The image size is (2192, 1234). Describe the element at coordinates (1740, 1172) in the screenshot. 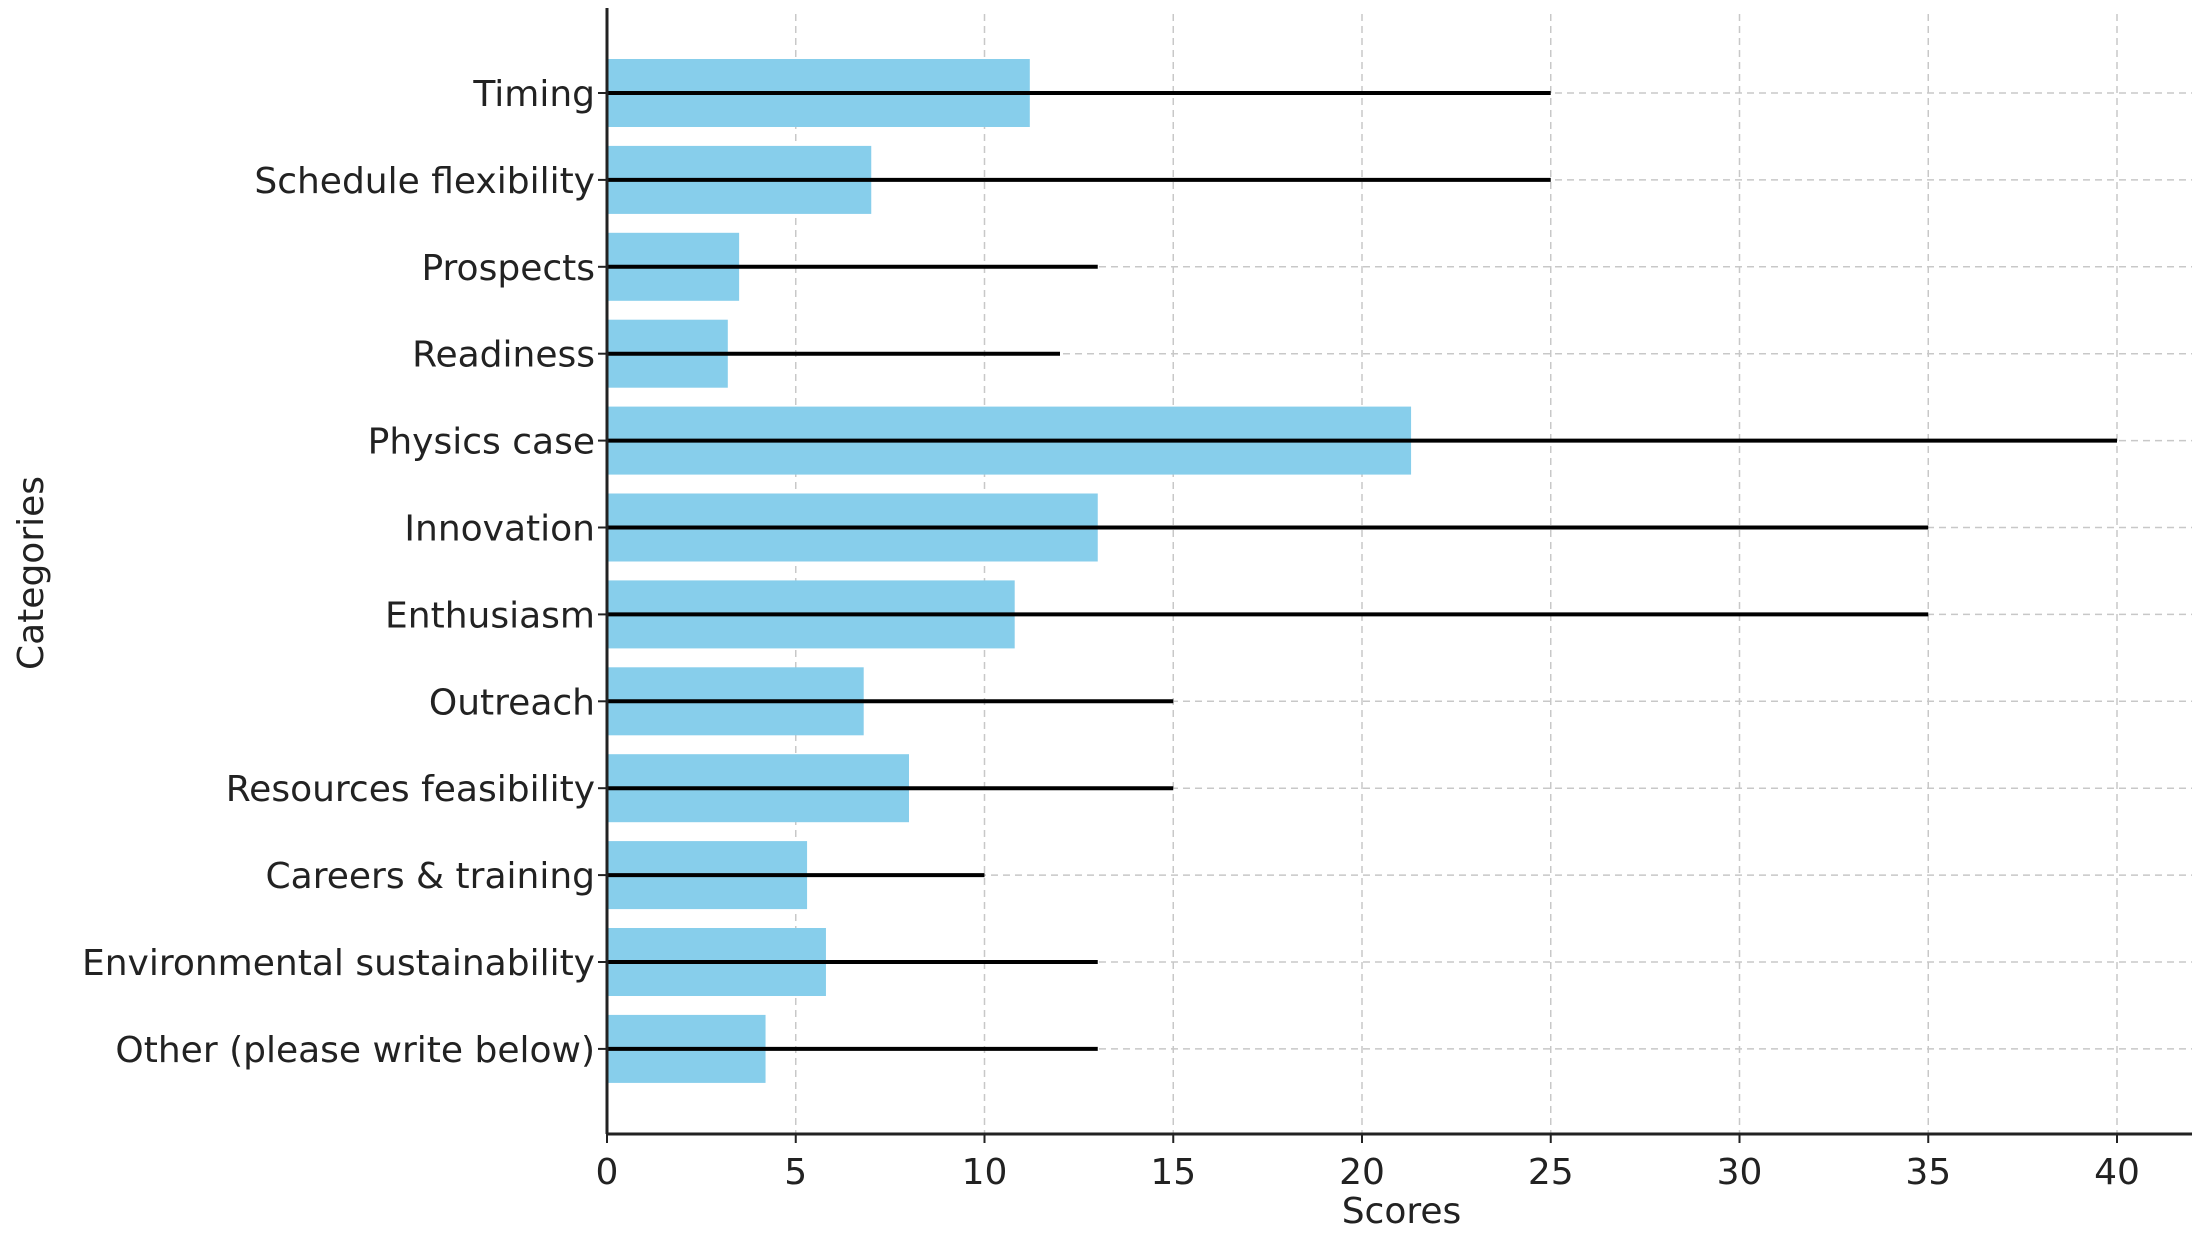

I see `x-tick-label: 30` at that location.